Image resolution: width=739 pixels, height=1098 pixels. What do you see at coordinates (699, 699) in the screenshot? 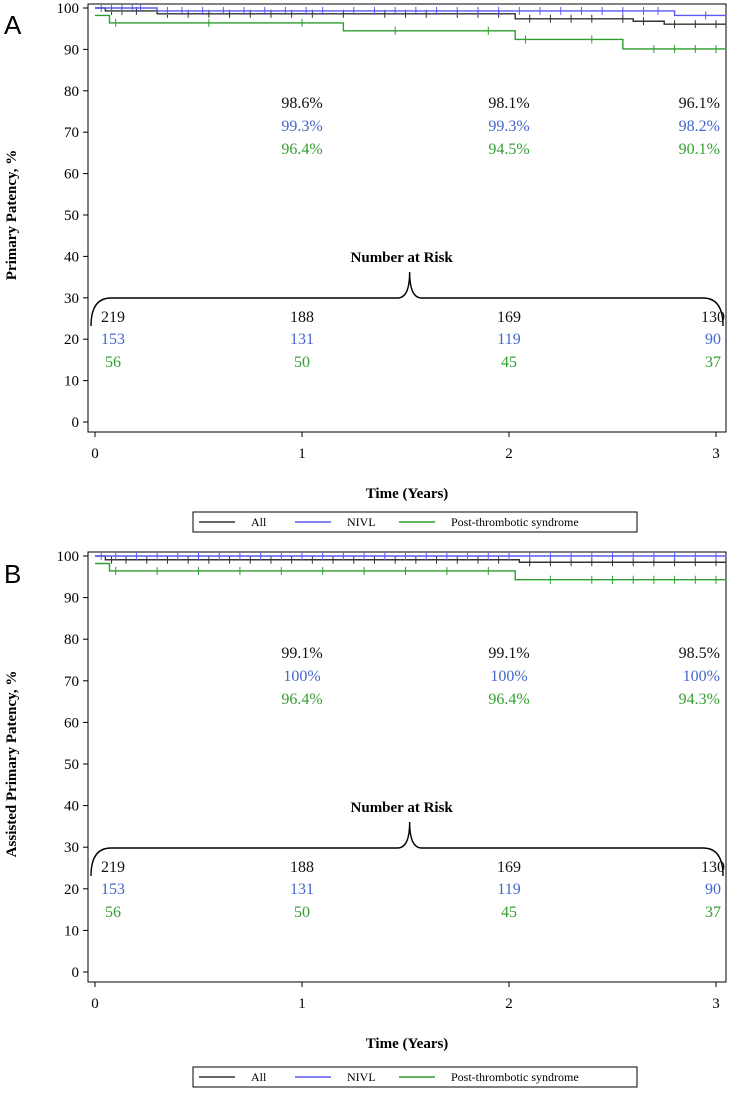
I see `annotation-pts: 94.3%` at bounding box center [699, 699].